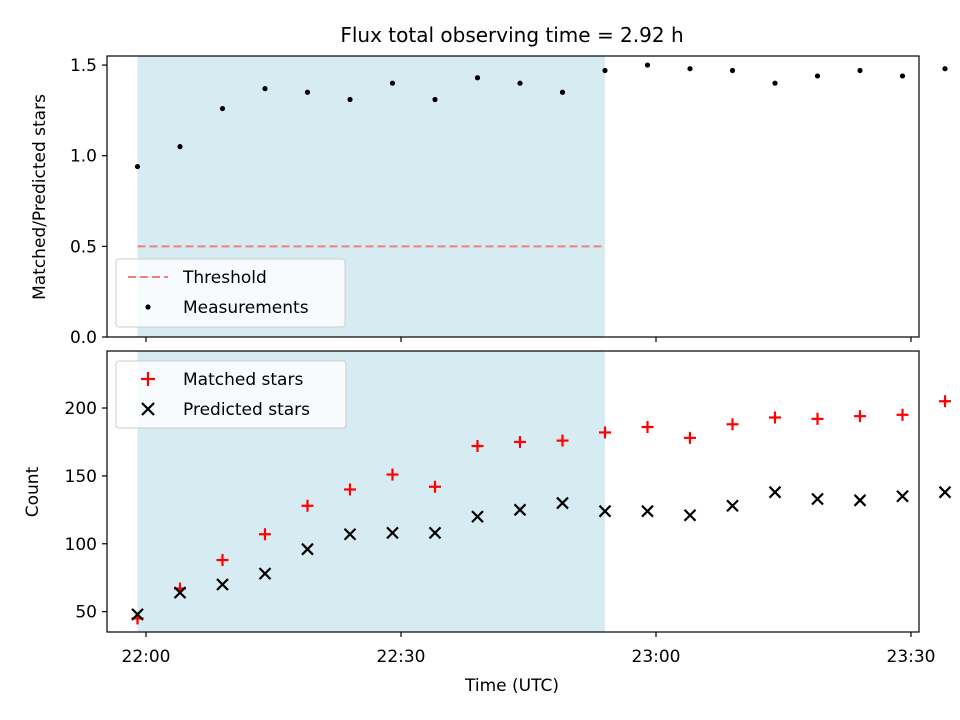 Image resolution: width=960 pixels, height=720 pixels. Describe the element at coordinates (86, 511) in the screenshot. I see `count-y-ticks: 50 100 150 200` at that location.